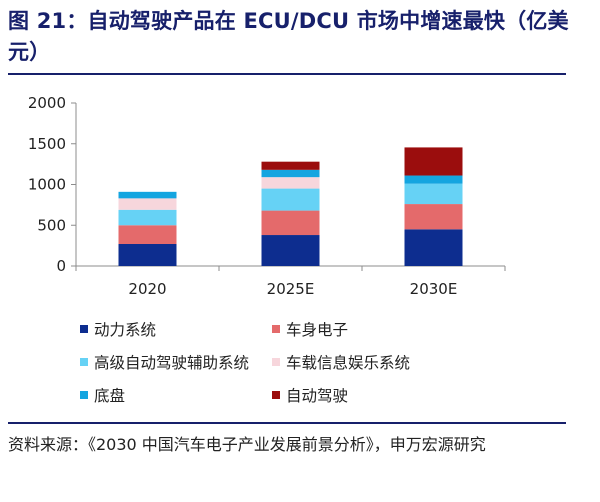 This screenshot has width=600, height=502. I want to click on legend-swatch-powertrain, so click(84, 329).